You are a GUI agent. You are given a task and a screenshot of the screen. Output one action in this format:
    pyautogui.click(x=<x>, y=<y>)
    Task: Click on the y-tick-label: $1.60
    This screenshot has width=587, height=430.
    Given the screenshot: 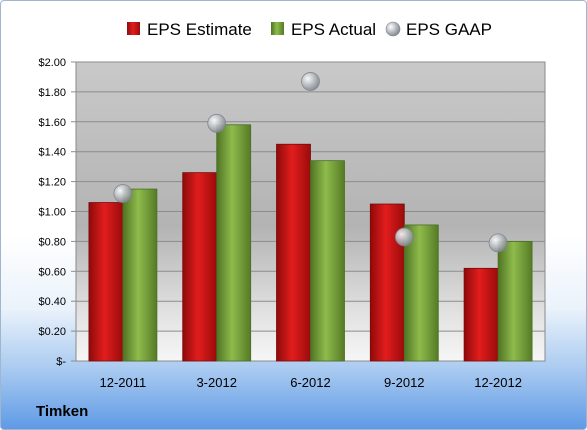 What is the action you would take?
    pyautogui.click(x=52, y=123)
    